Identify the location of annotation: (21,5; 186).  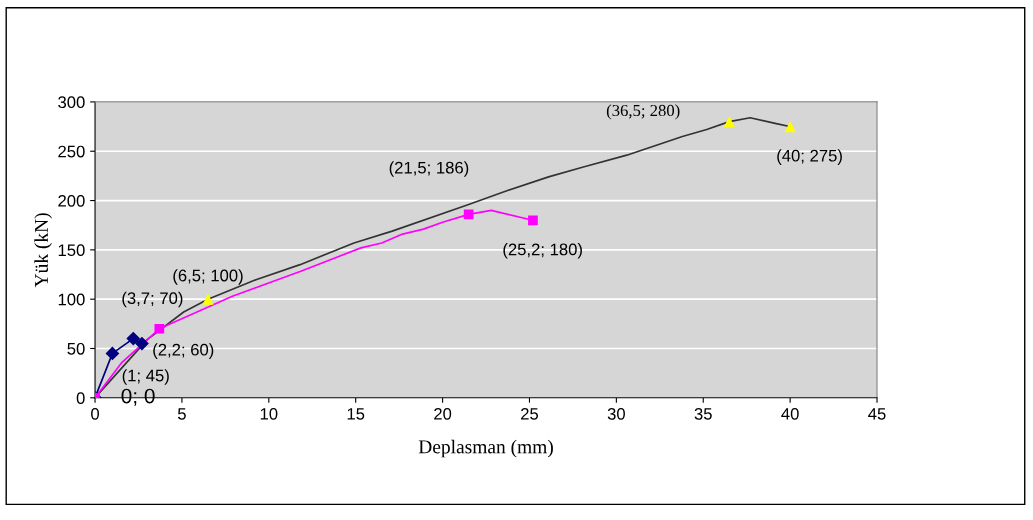
(429, 169).